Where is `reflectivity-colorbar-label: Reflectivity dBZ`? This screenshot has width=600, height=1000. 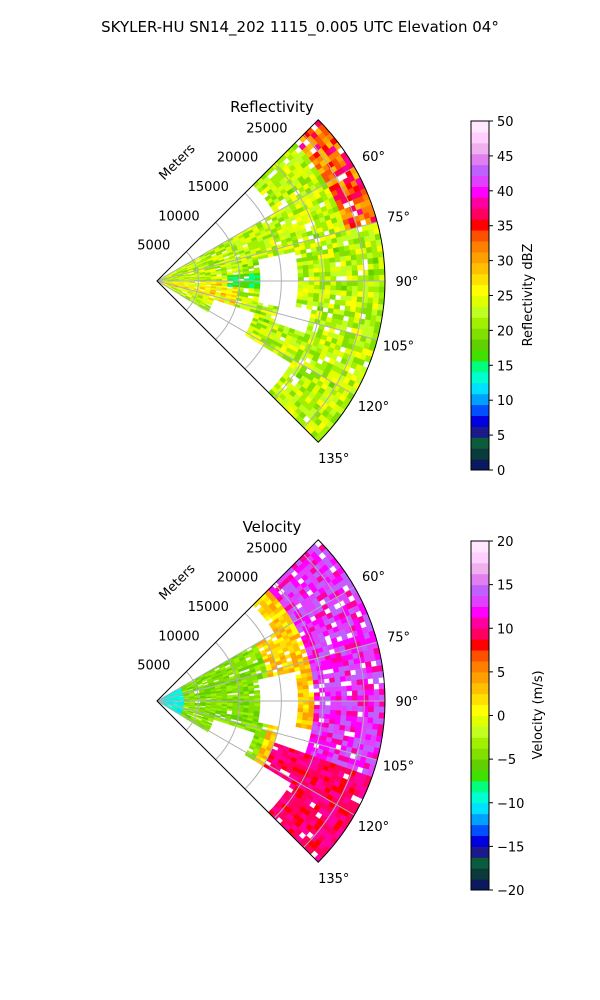
reflectivity-colorbar-label: Reflectivity dBZ is located at coordinates (528, 295).